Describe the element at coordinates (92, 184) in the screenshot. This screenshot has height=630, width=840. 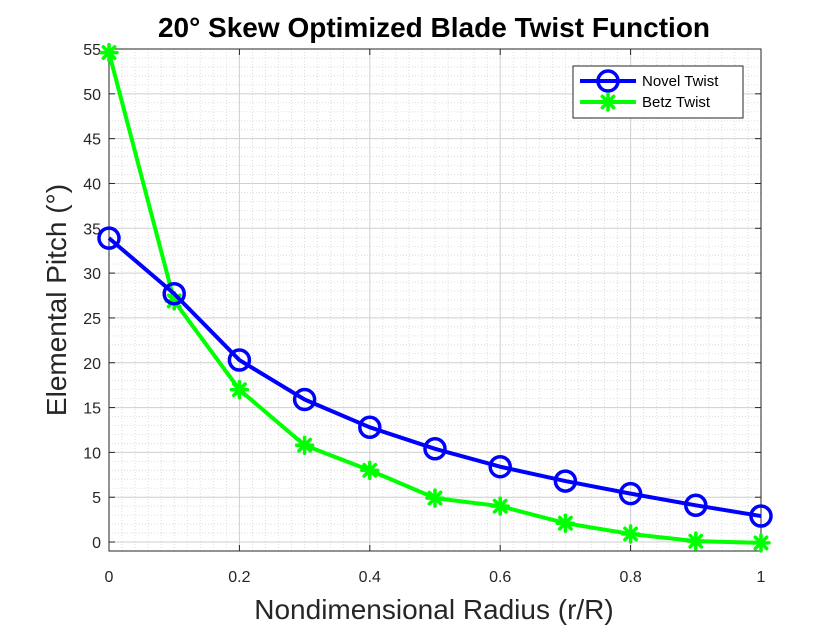
I see `y-tick-label: 40` at that location.